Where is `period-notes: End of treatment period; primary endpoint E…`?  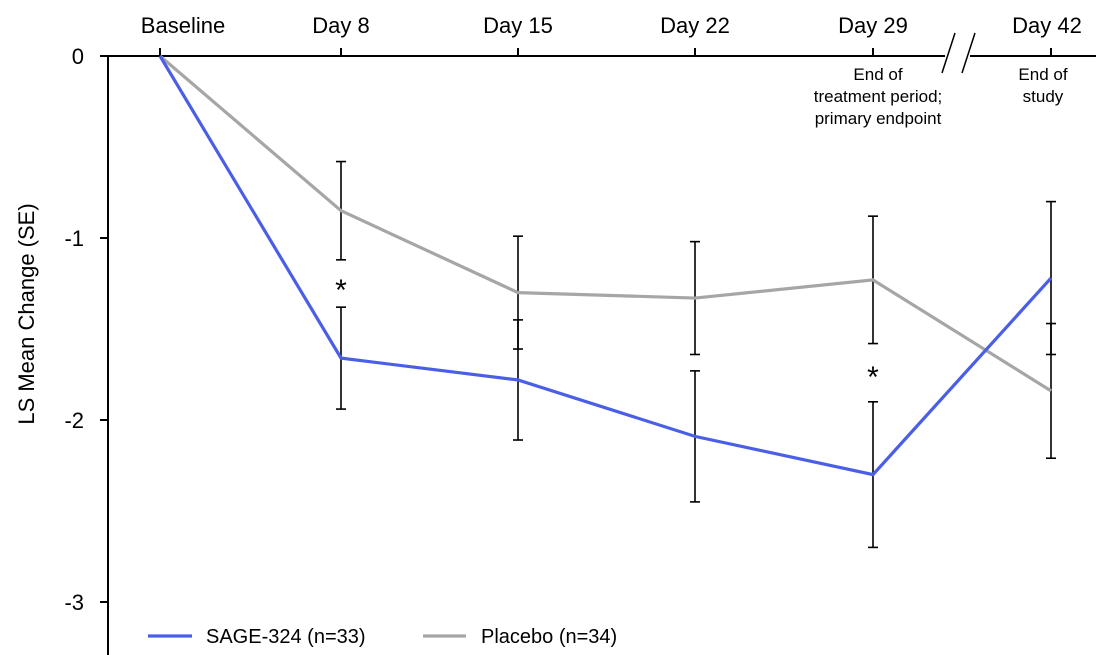 period-notes: End of treatment period; primary endpoint E… is located at coordinates (941, 96).